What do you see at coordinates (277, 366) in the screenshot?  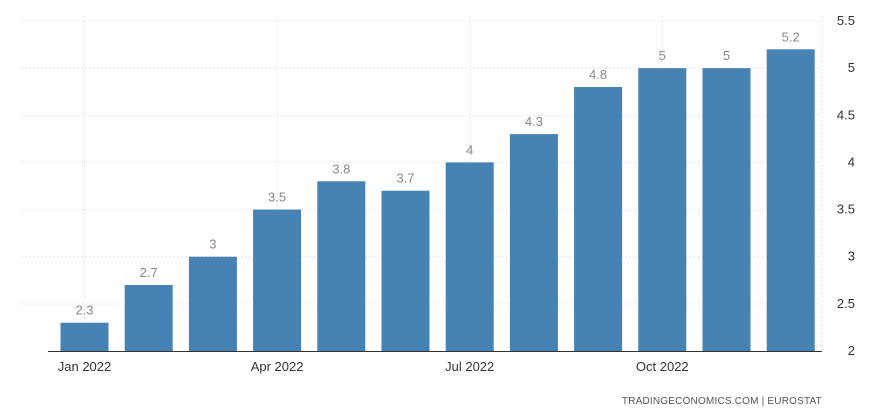 I see `x-tick-label: Apr 2022` at bounding box center [277, 366].